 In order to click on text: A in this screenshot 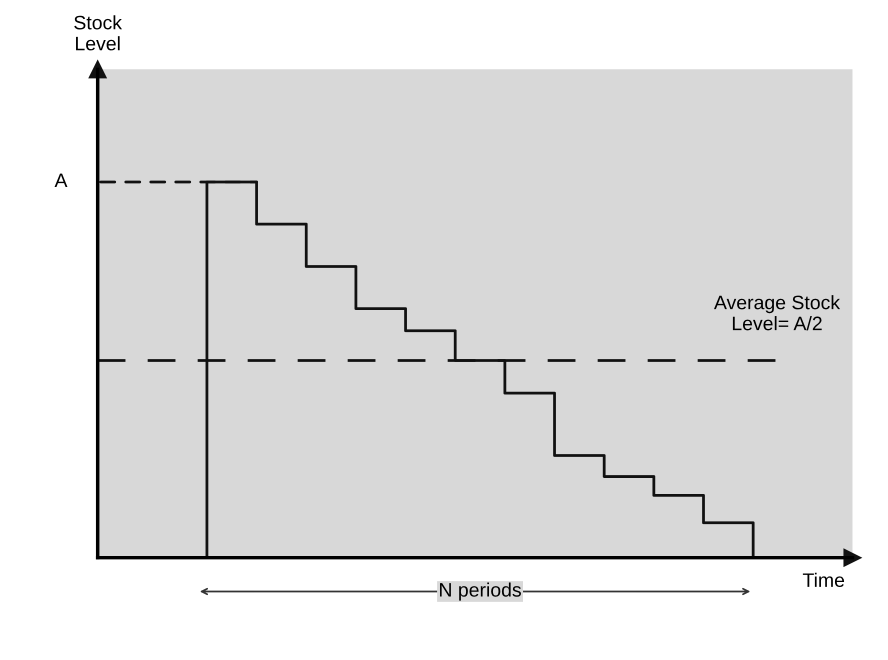, I will do `click(61, 181)`.